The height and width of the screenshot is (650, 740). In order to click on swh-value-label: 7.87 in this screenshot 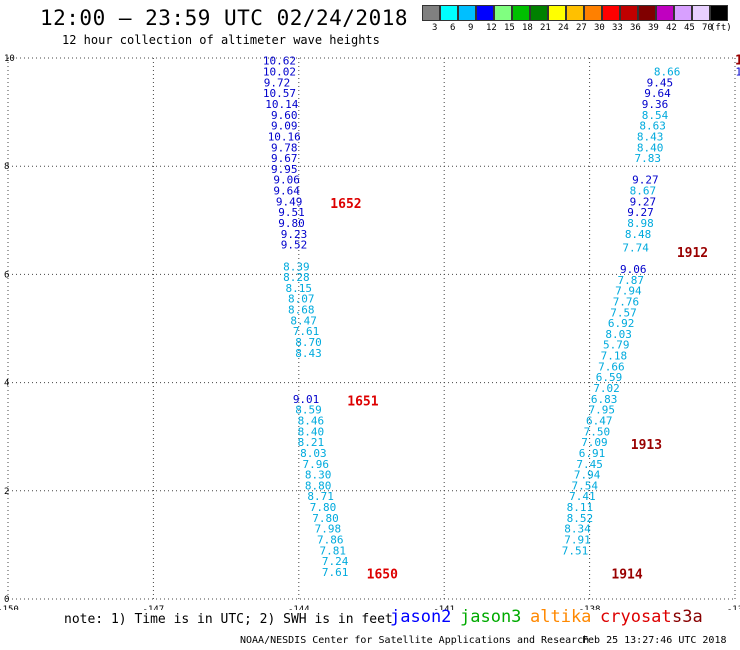, I will do `click(631, 280)`.